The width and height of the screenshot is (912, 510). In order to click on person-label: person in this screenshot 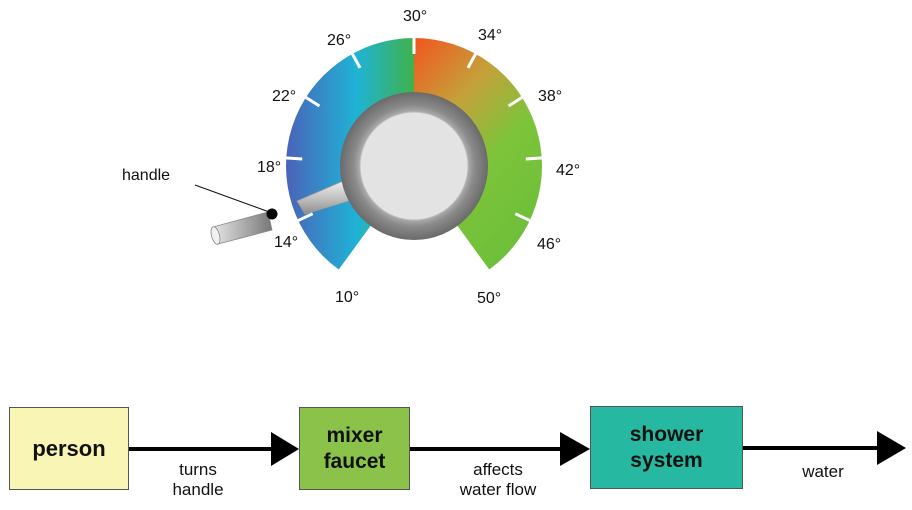, I will do `click(69, 448)`.